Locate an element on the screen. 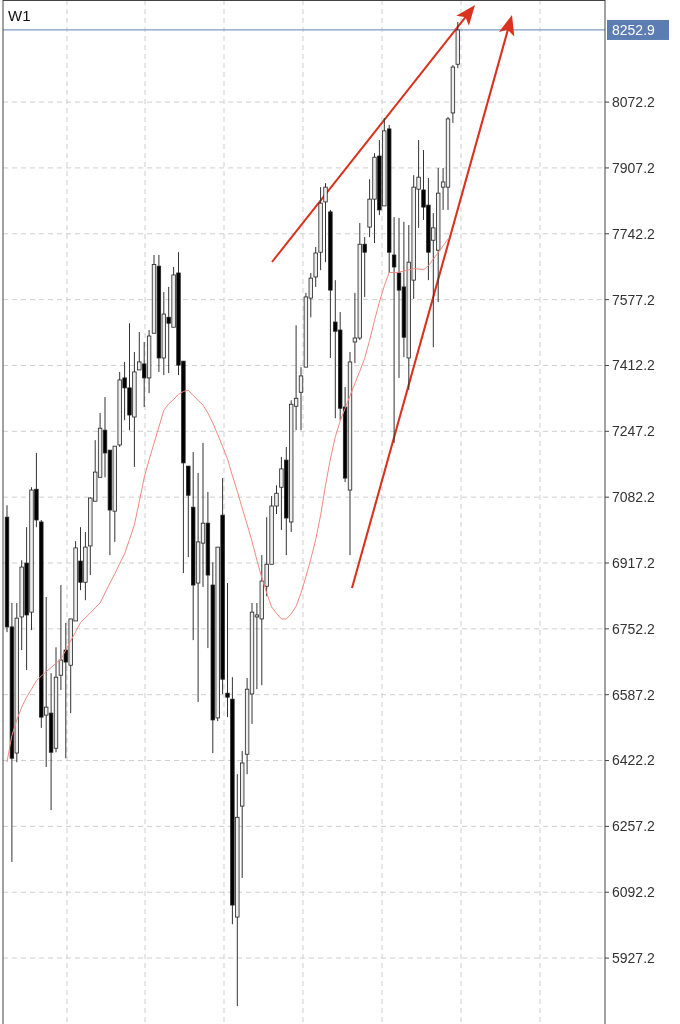  text: W1 is located at coordinates (19, 15).